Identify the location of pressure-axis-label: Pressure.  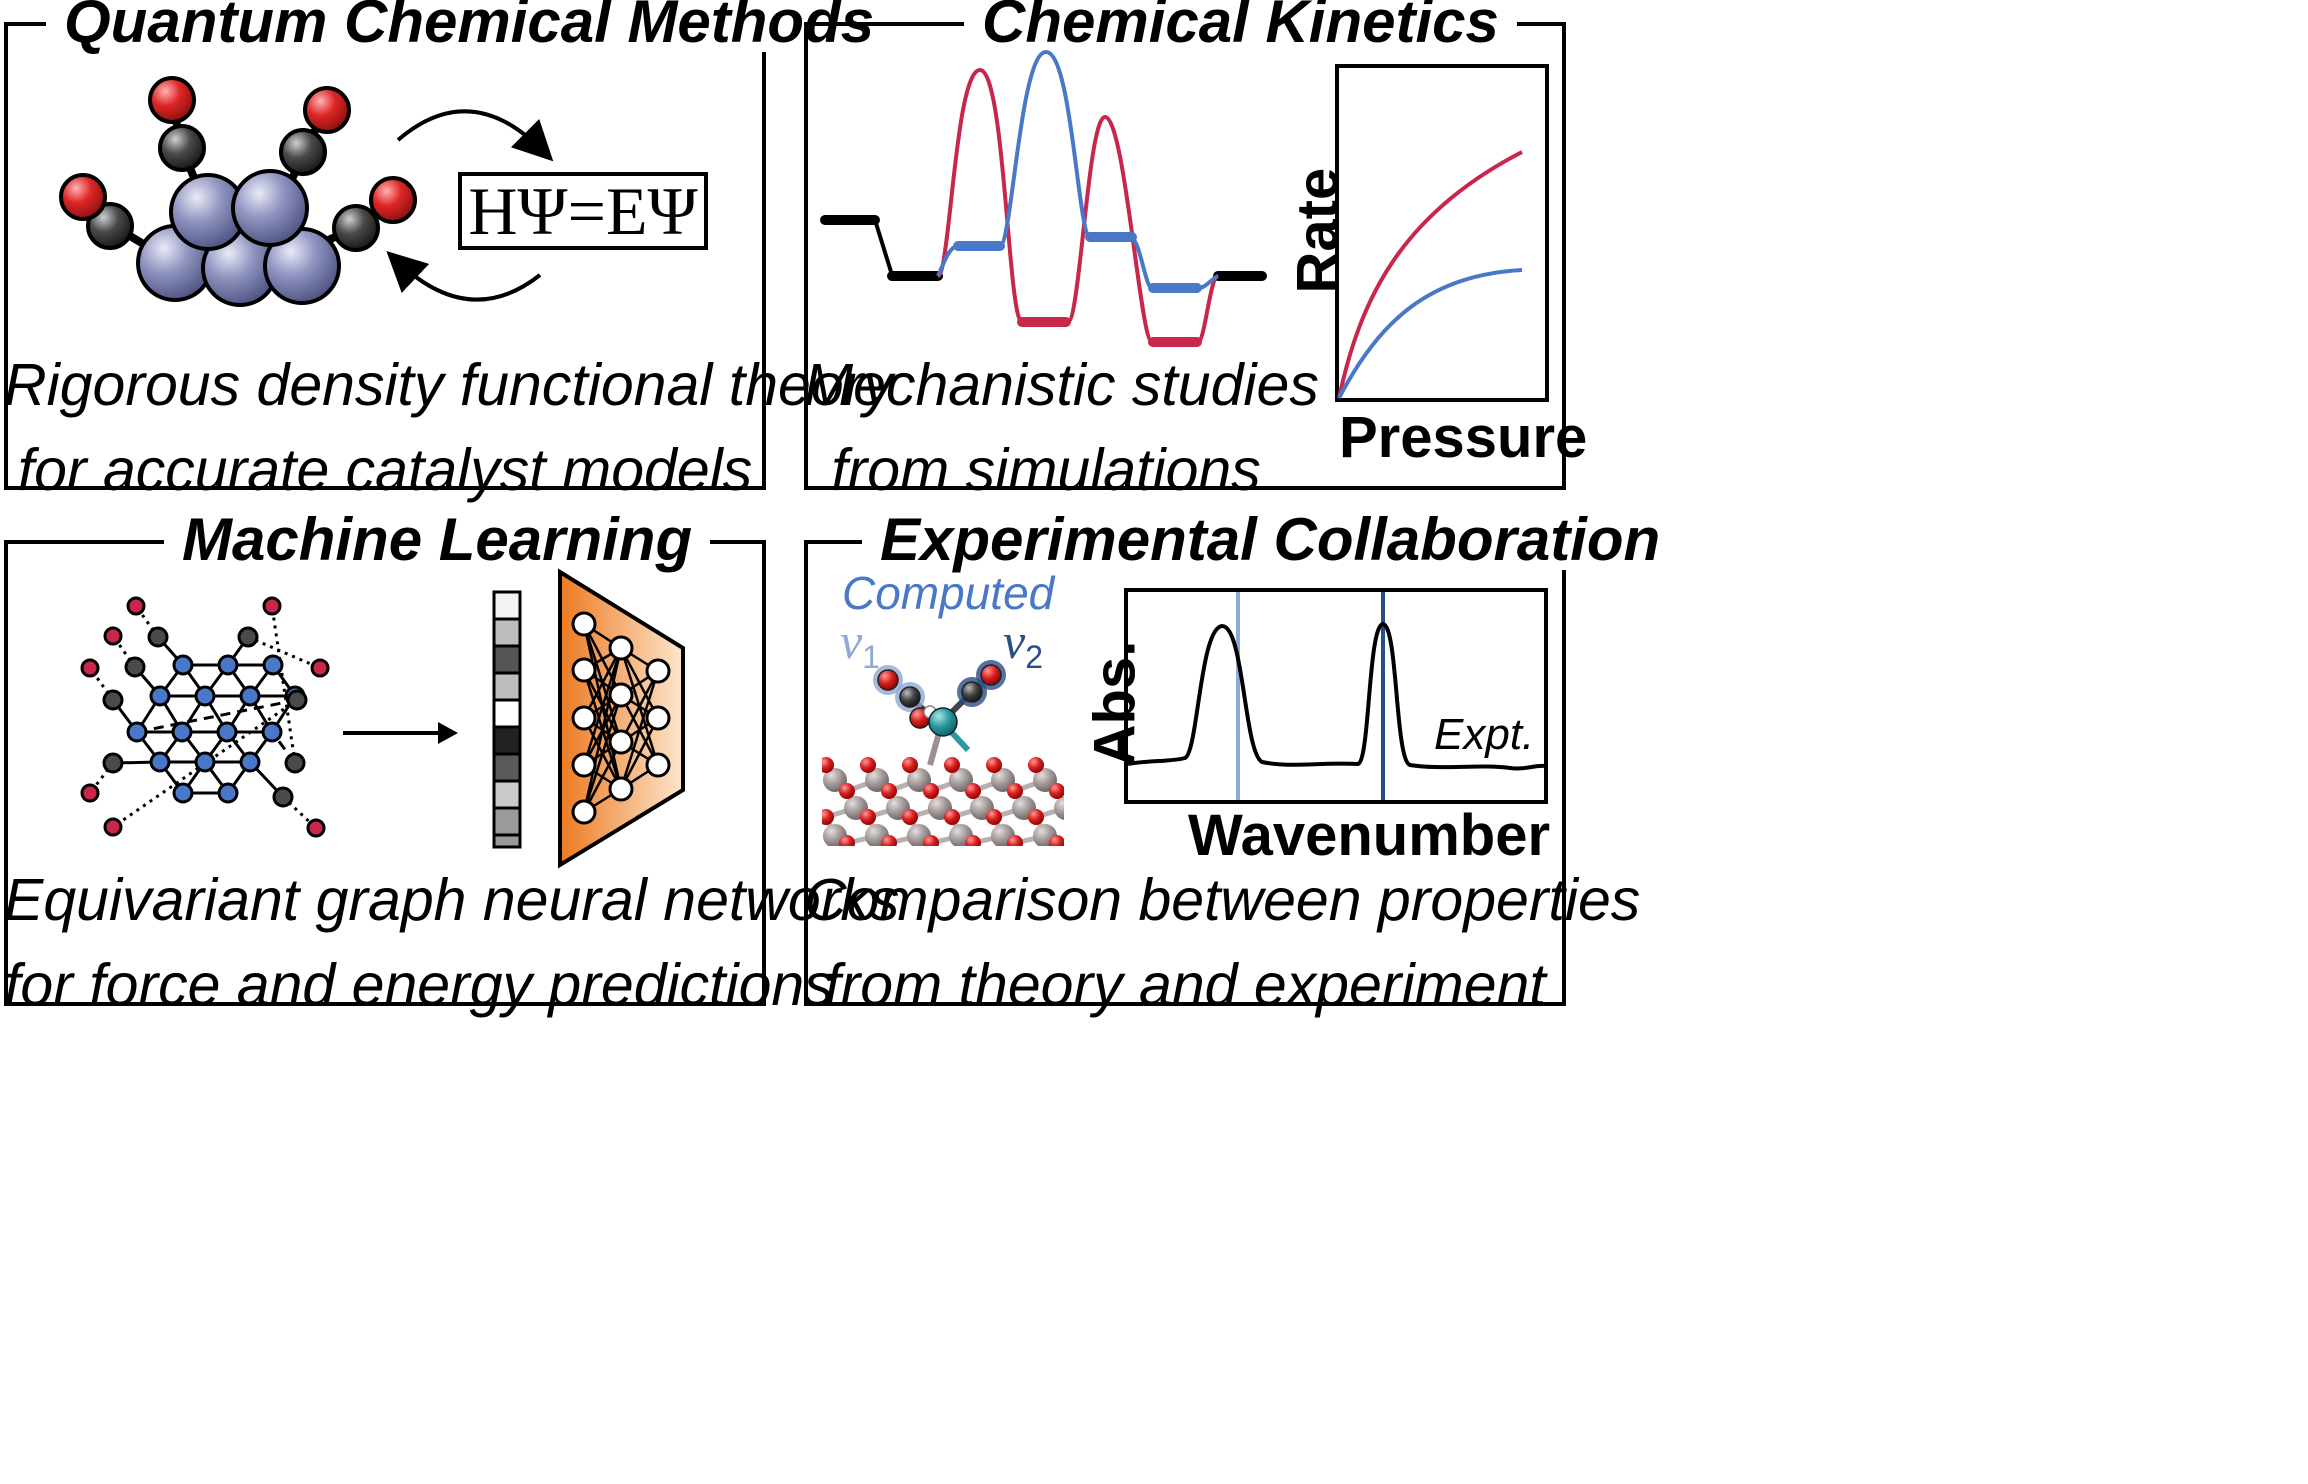
(1463, 437).